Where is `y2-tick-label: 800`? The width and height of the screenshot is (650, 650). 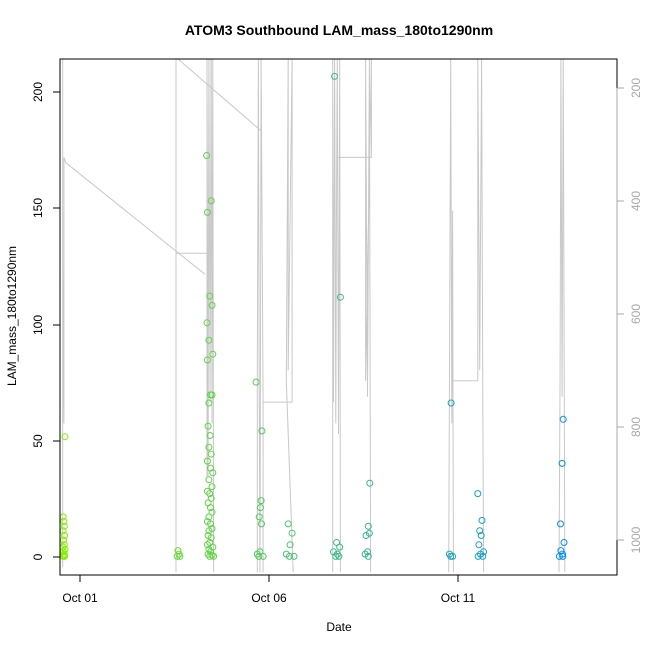 y2-tick-label: 800 is located at coordinates (636, 427).